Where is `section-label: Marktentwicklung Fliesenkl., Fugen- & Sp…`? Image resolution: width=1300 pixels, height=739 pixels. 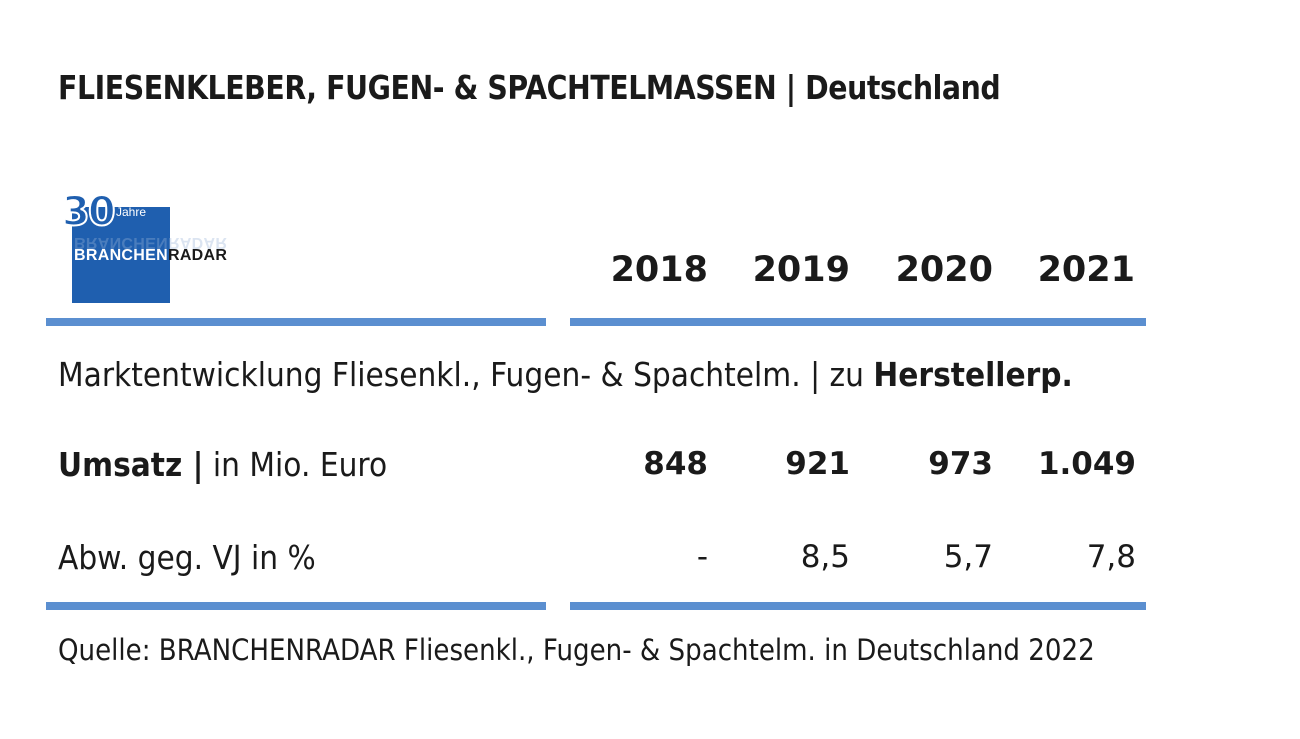
section-label: Marktentwicklung Fliesenkl., Fugen- & Sp… is located at coordinates (565, 374).